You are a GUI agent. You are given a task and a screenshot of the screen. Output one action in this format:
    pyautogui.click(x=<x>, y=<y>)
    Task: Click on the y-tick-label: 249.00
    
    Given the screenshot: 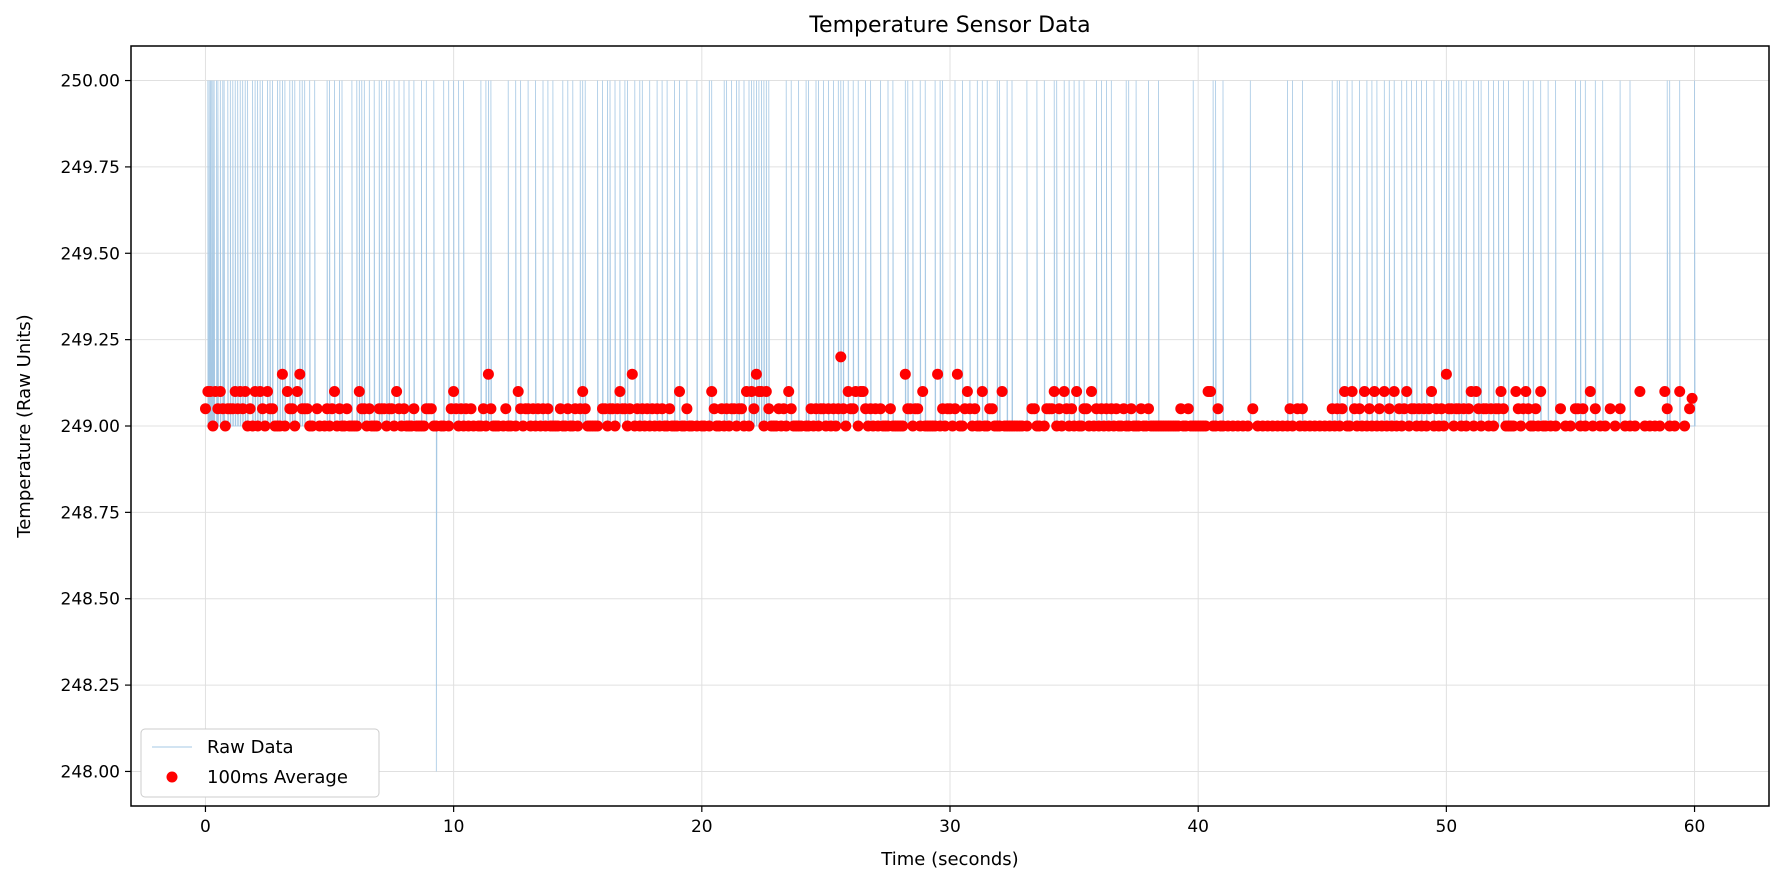 What is the action you would take?
    pyautogui.click(x=90, y=427)
    